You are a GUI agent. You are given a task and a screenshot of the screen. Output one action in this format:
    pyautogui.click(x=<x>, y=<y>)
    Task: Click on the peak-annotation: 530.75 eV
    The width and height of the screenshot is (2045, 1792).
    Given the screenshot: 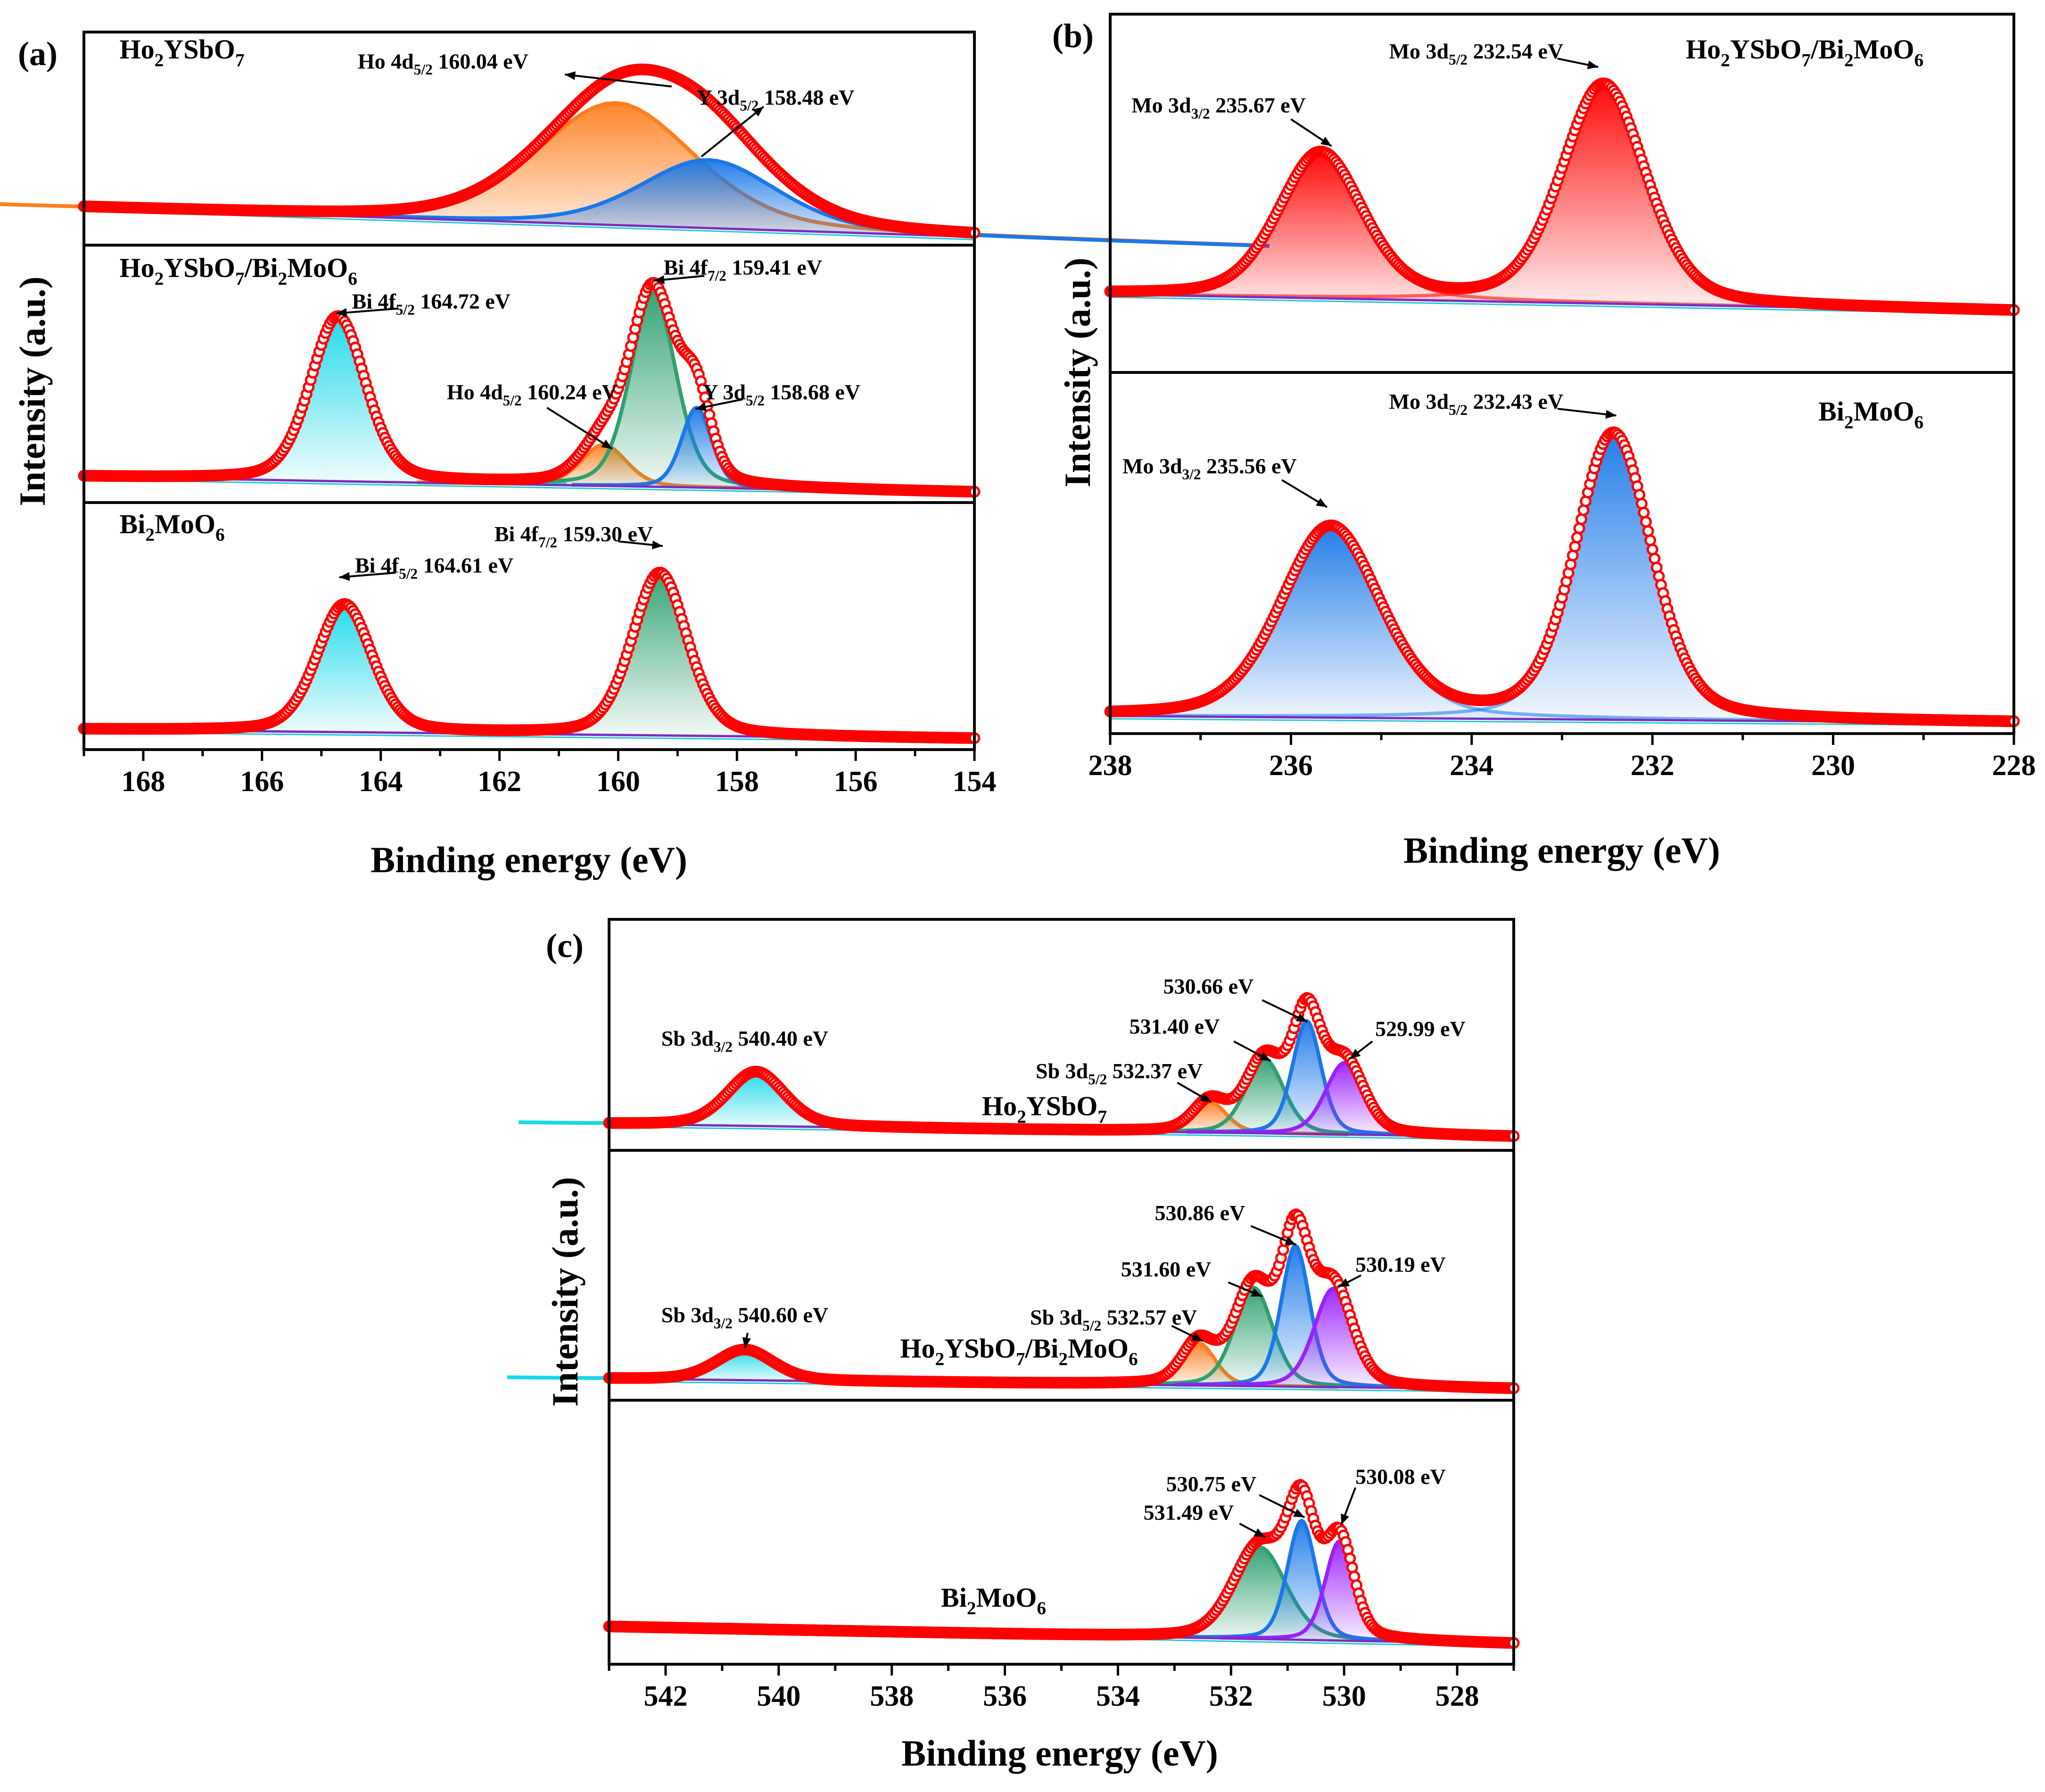 What is the action you would take?
    pyautogui.click(x=1211, y=1484)
    